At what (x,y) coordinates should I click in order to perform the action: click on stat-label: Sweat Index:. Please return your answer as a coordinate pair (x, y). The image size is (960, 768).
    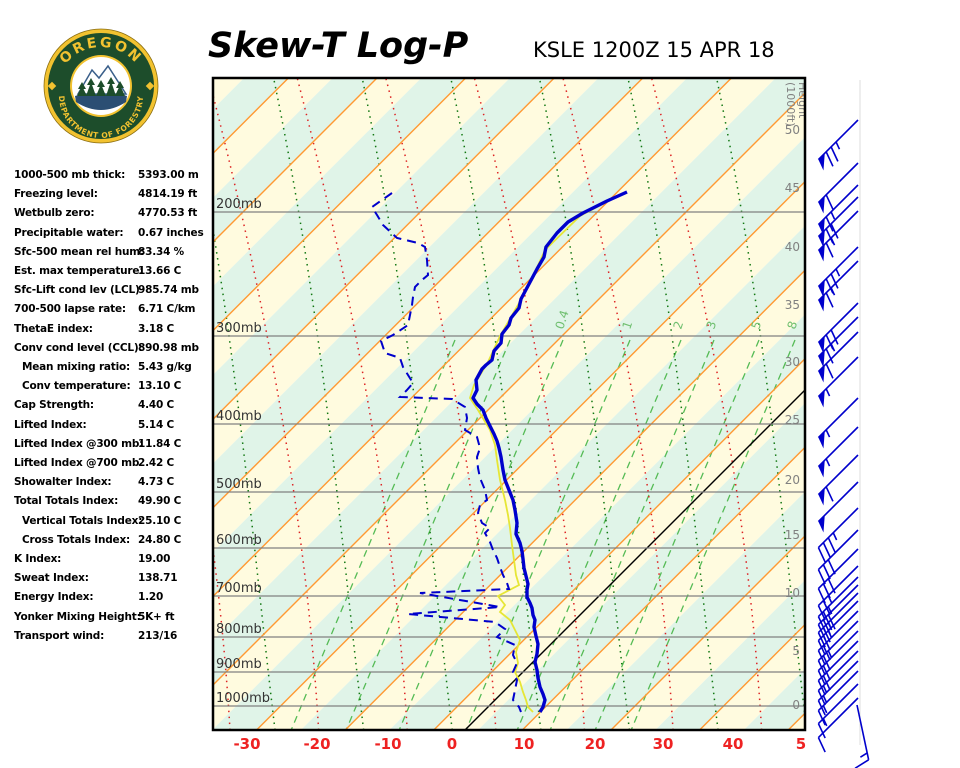
    Looking at the image, I should click on (51, 578).